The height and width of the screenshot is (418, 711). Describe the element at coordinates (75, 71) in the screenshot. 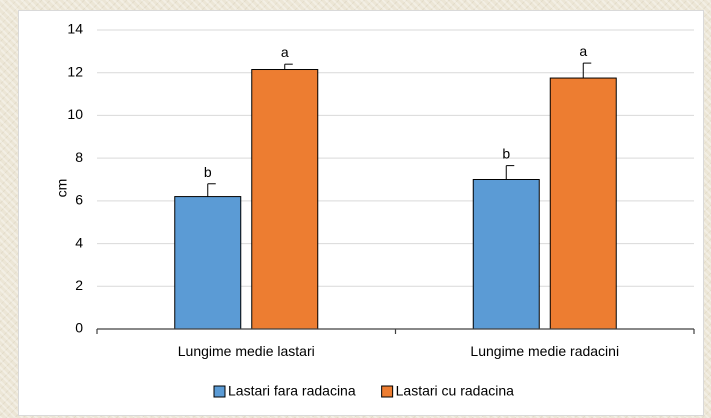

I see `y-tick-label: 12` at that location.